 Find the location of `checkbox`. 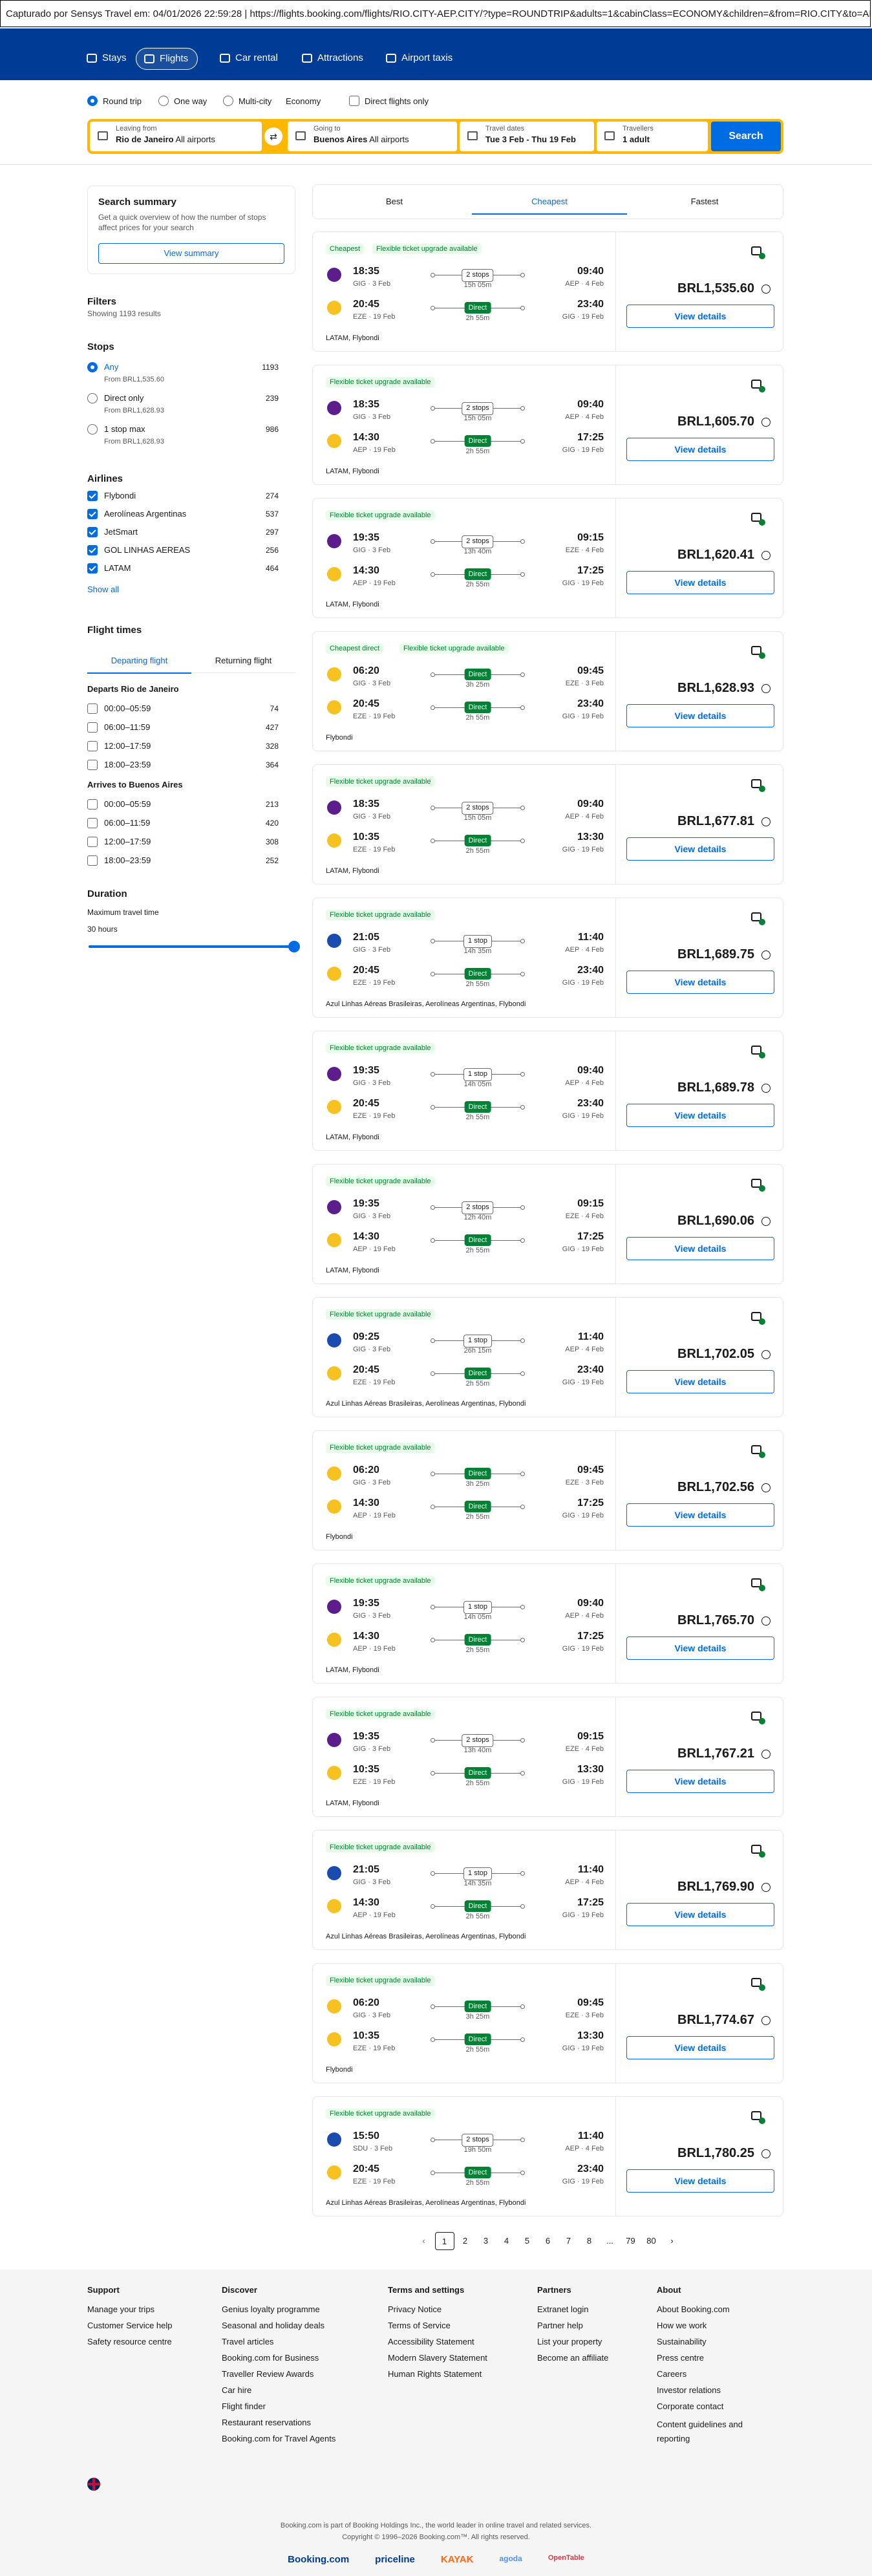

checkbox is located at coordinates (92, 514).